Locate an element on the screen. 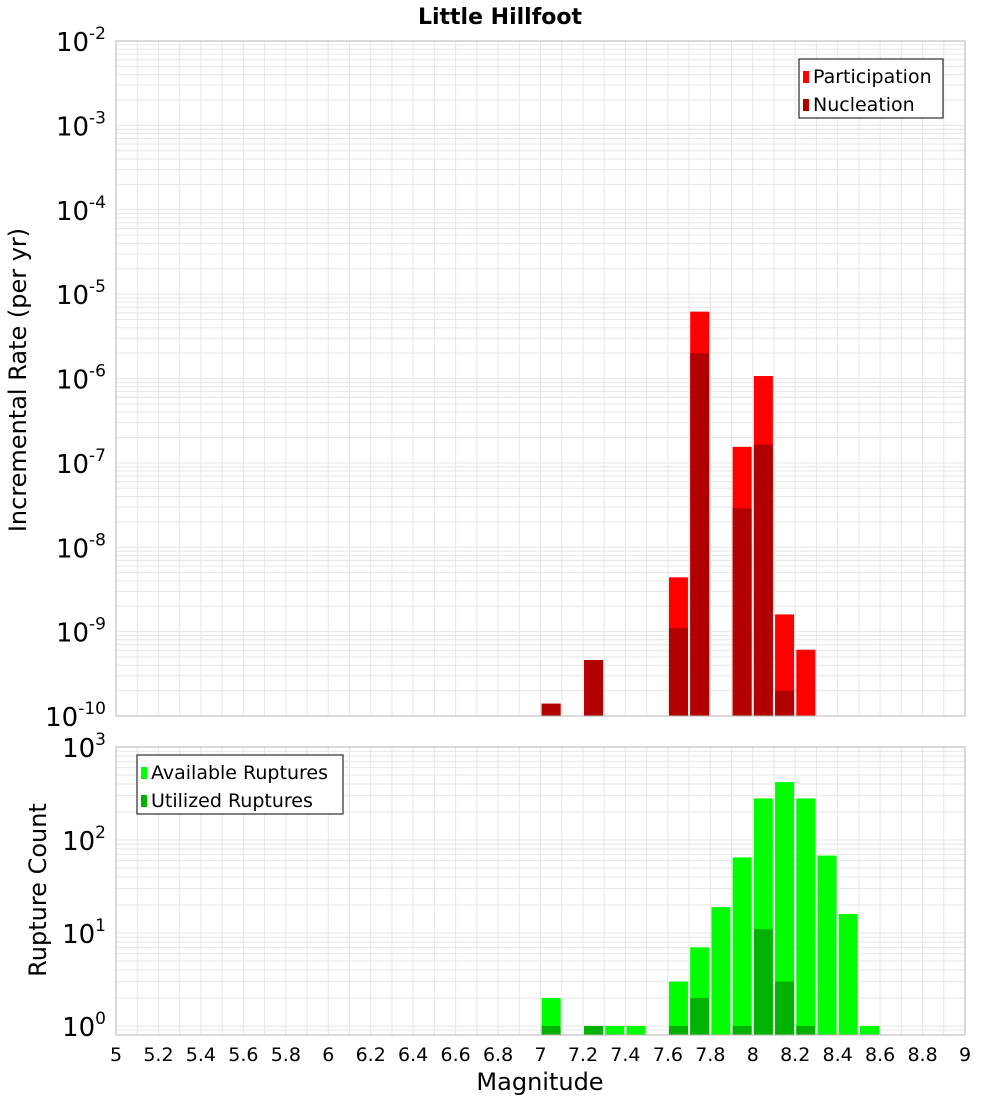  x-tick-label: 6.6 is located at coordinates (455, 1055).